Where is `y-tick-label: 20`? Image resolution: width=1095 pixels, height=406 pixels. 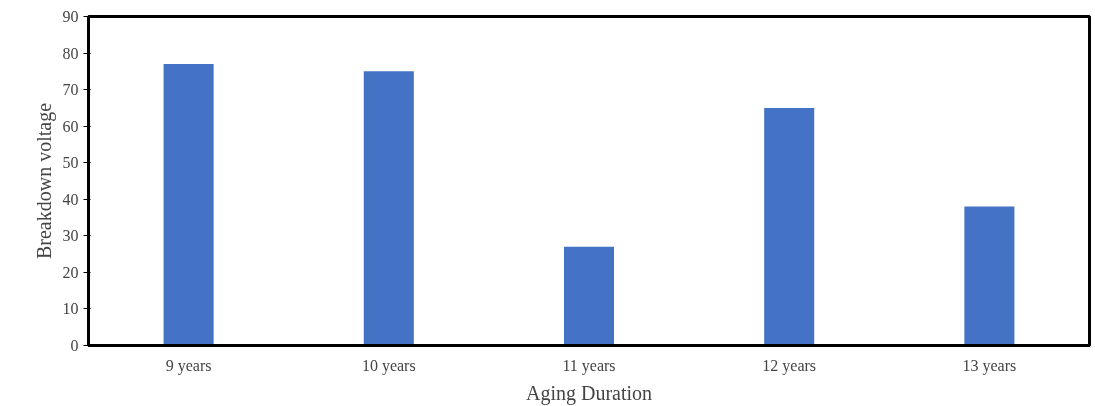
y-tick-label: 20 is located at coordinates (70, 272).